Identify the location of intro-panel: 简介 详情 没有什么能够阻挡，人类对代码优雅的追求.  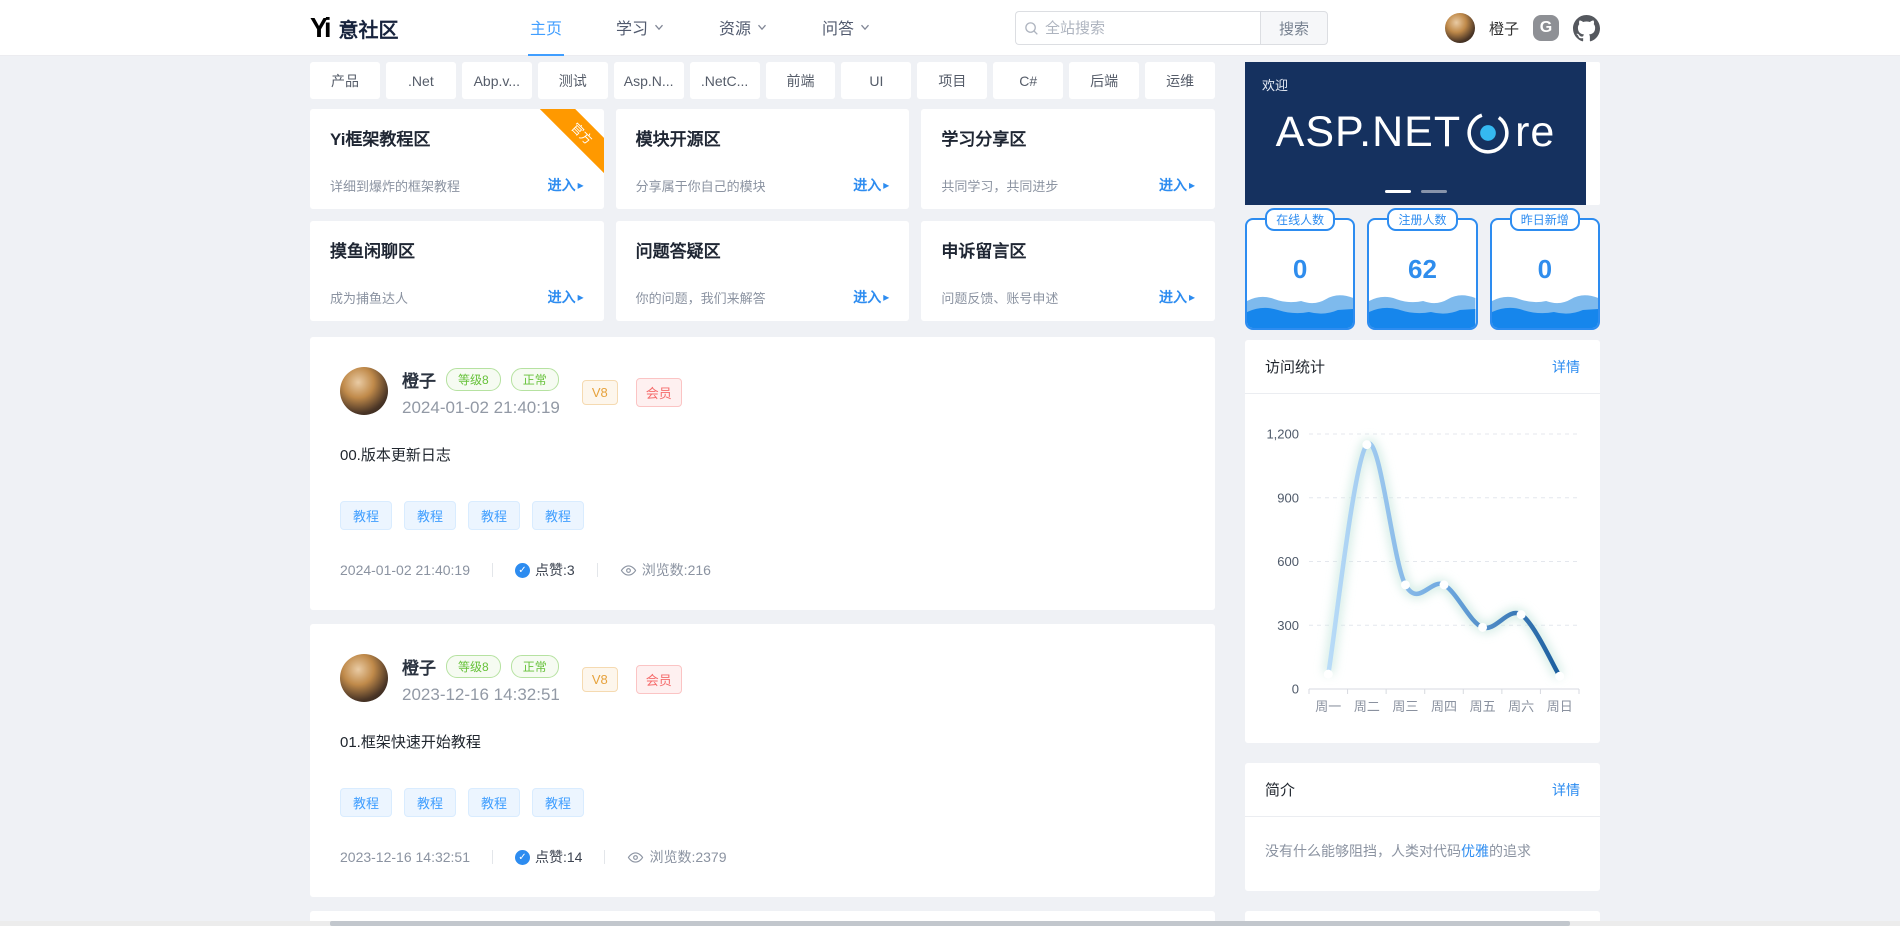
(1422, 827).